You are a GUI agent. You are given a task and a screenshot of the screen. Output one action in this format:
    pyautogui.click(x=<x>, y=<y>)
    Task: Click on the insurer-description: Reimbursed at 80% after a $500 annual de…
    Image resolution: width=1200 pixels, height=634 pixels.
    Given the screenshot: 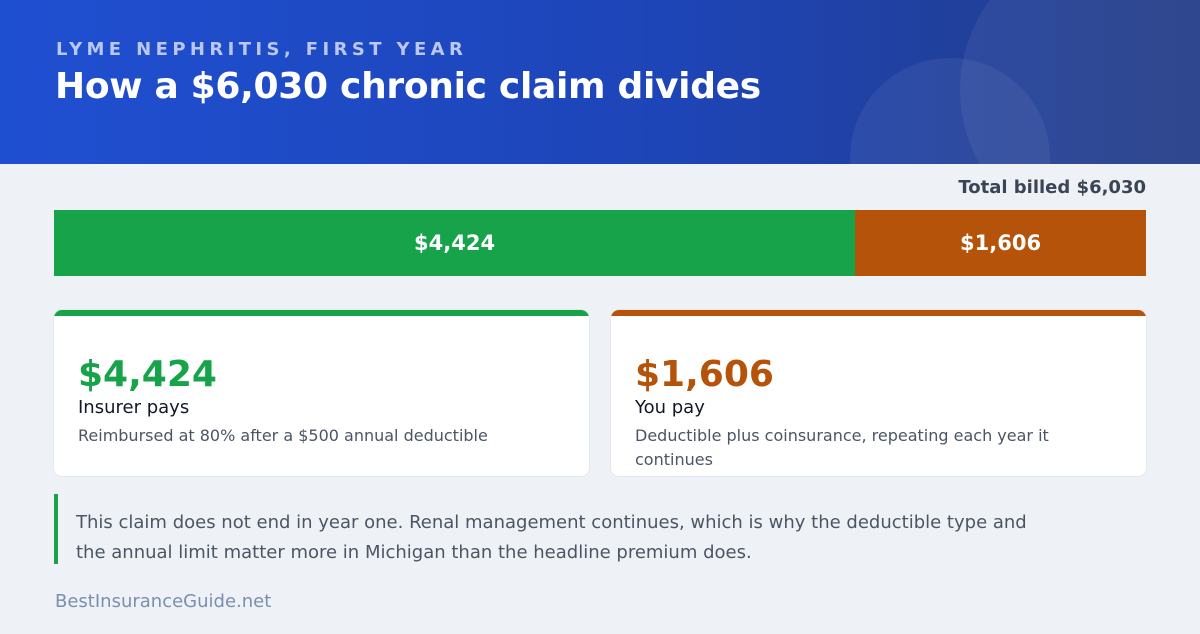 What is the action you would take?
    pyautogui.click(x=283, y=435)
    